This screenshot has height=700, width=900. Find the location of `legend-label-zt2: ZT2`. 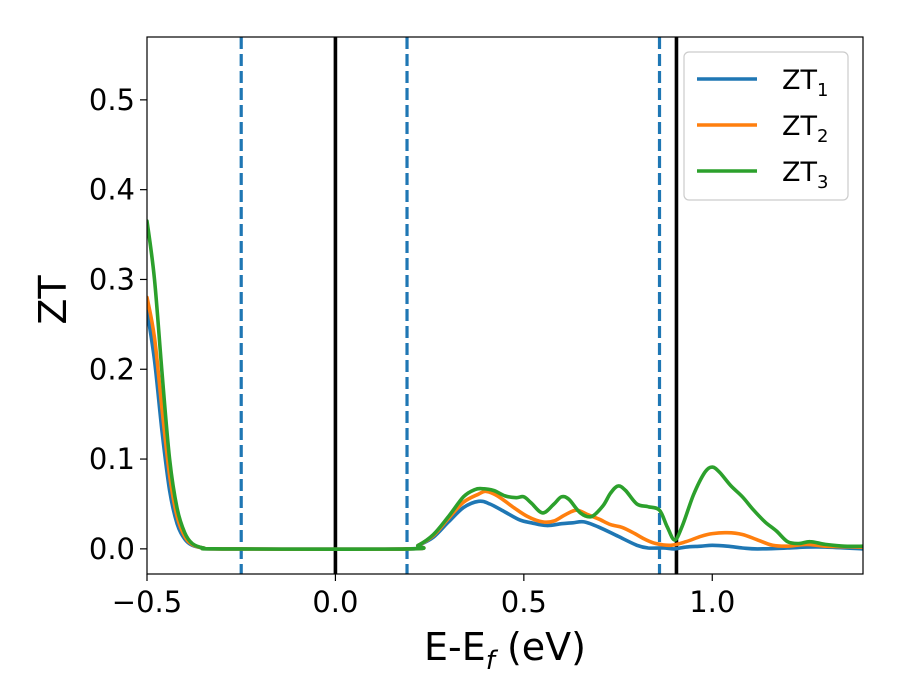

legend-label-zt2: ZT2 is located at coordinates (805, 129).